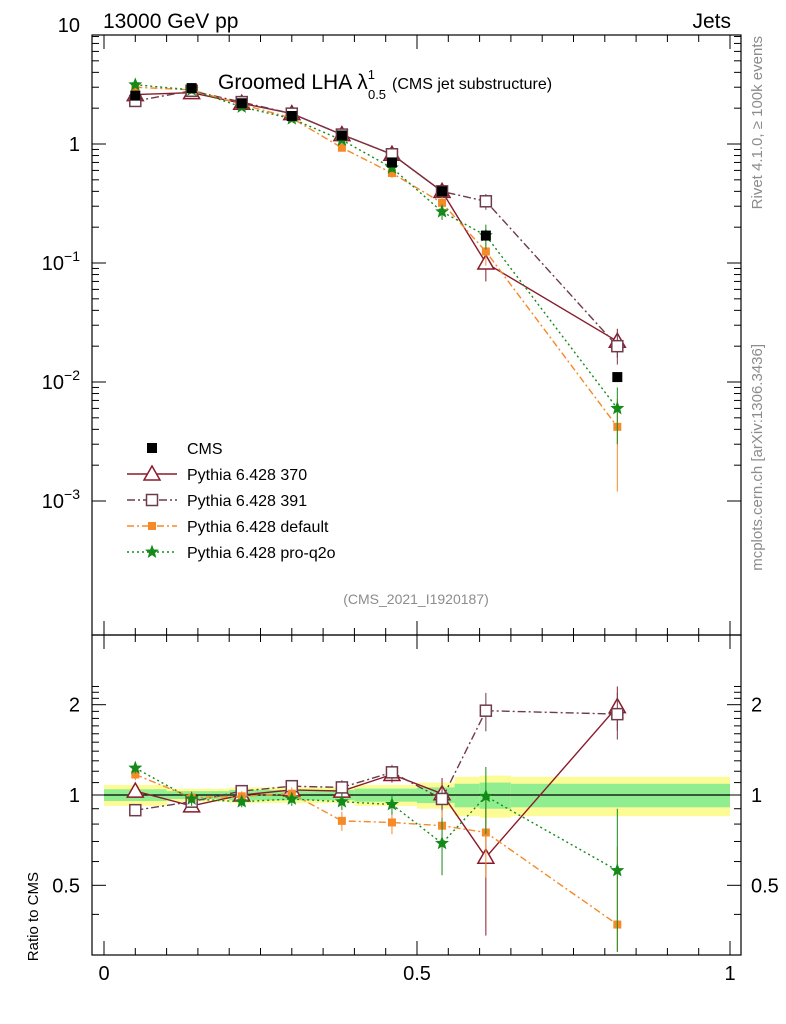  I want to click on rivet-version-label: Rivet 4.1.0, ≥ 100k events, so click(757, 122).